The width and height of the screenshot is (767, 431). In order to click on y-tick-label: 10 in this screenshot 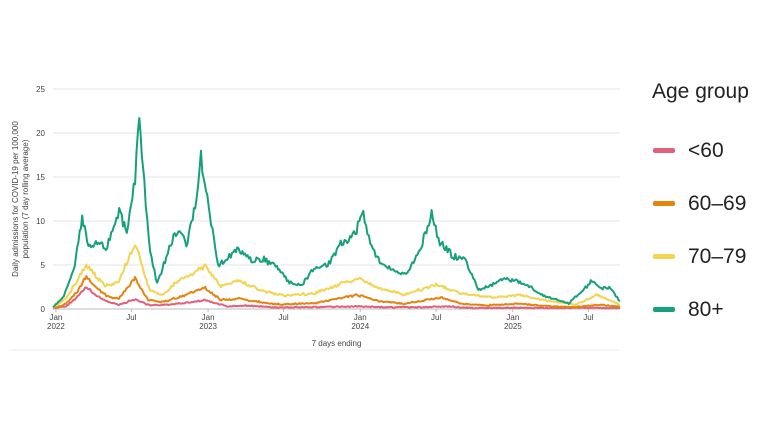, I will do `click(40, 221)`.